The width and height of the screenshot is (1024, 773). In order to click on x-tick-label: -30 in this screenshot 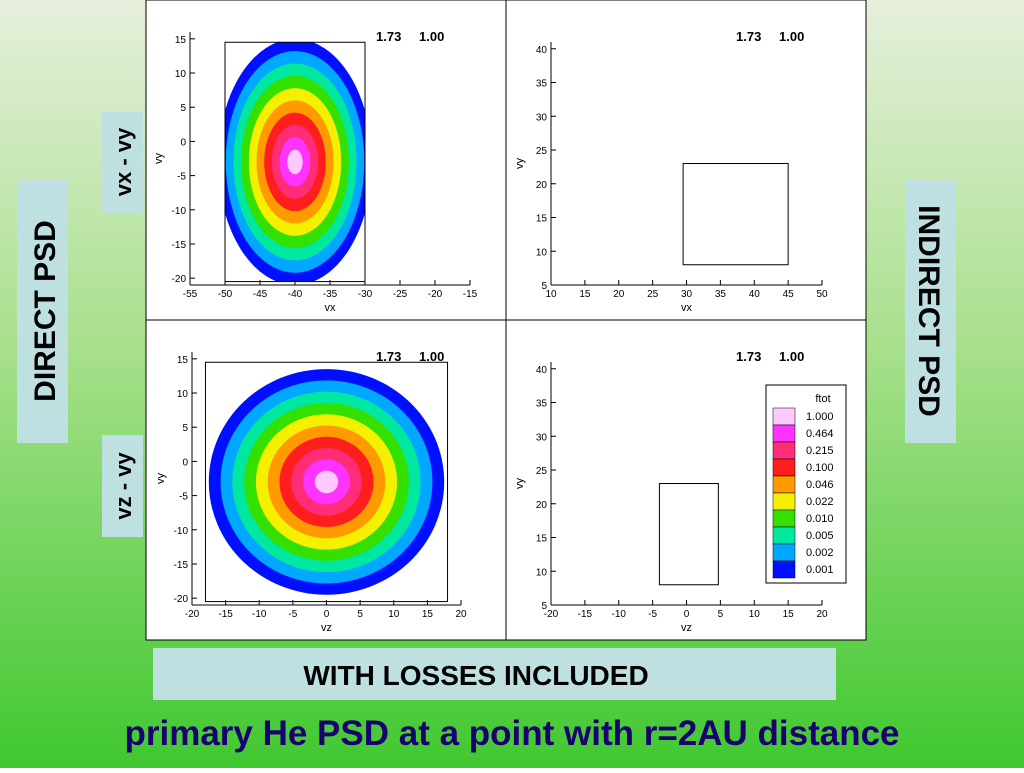, I will do `click(365, 294)`.